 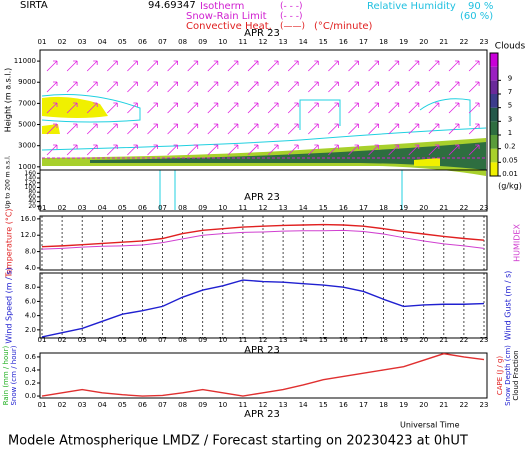 What do you see at coordinates (27, 167) in the screenshot?
I see `y-tick-label: 1000` at bounding box center [27, 167].